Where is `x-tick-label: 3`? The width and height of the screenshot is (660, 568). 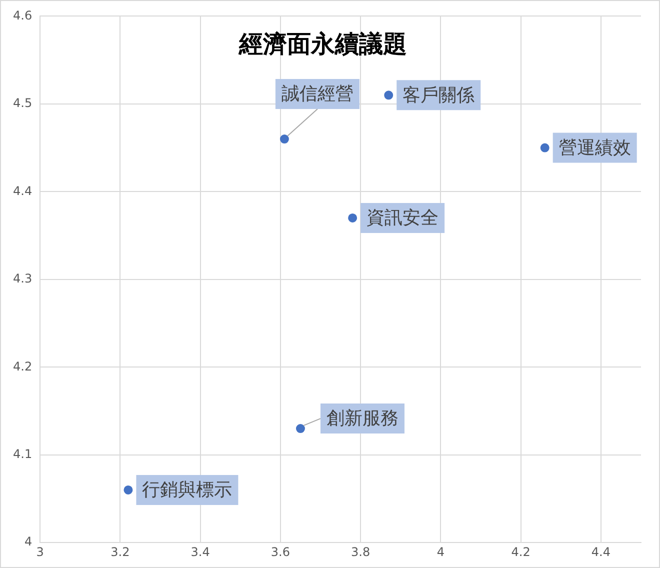
x-tick-label: 3 is located at coordinates (40, 551).